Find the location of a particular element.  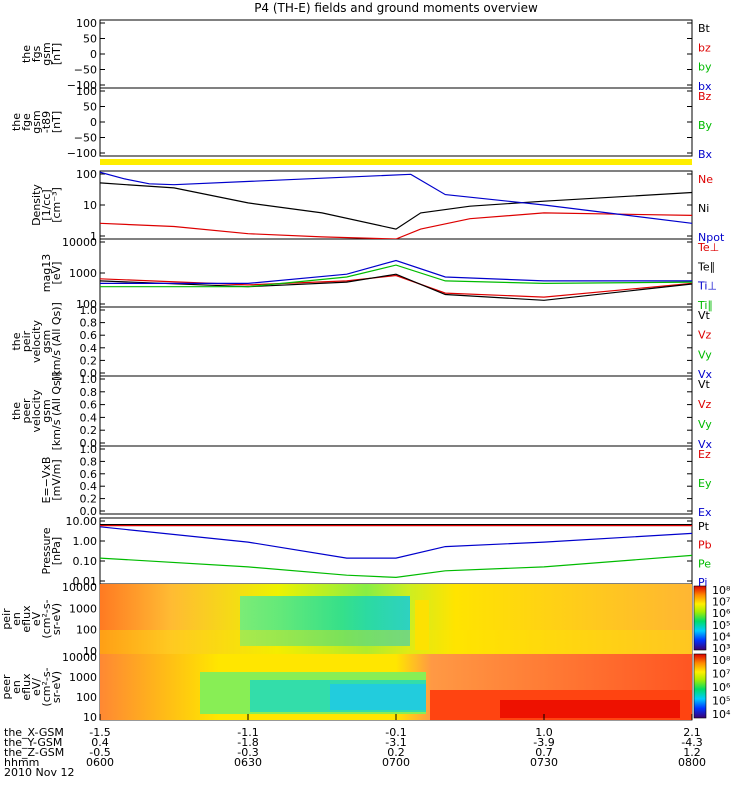

y-axis-label-line: Density is located at coordinates (36, 205).